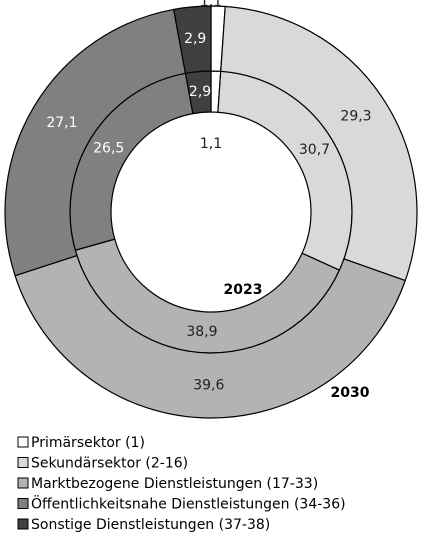 The image size is (422, 541). Describe the element at coordinates (61, 123) in the screenshot. I see `data-label: 27,1` at that location.